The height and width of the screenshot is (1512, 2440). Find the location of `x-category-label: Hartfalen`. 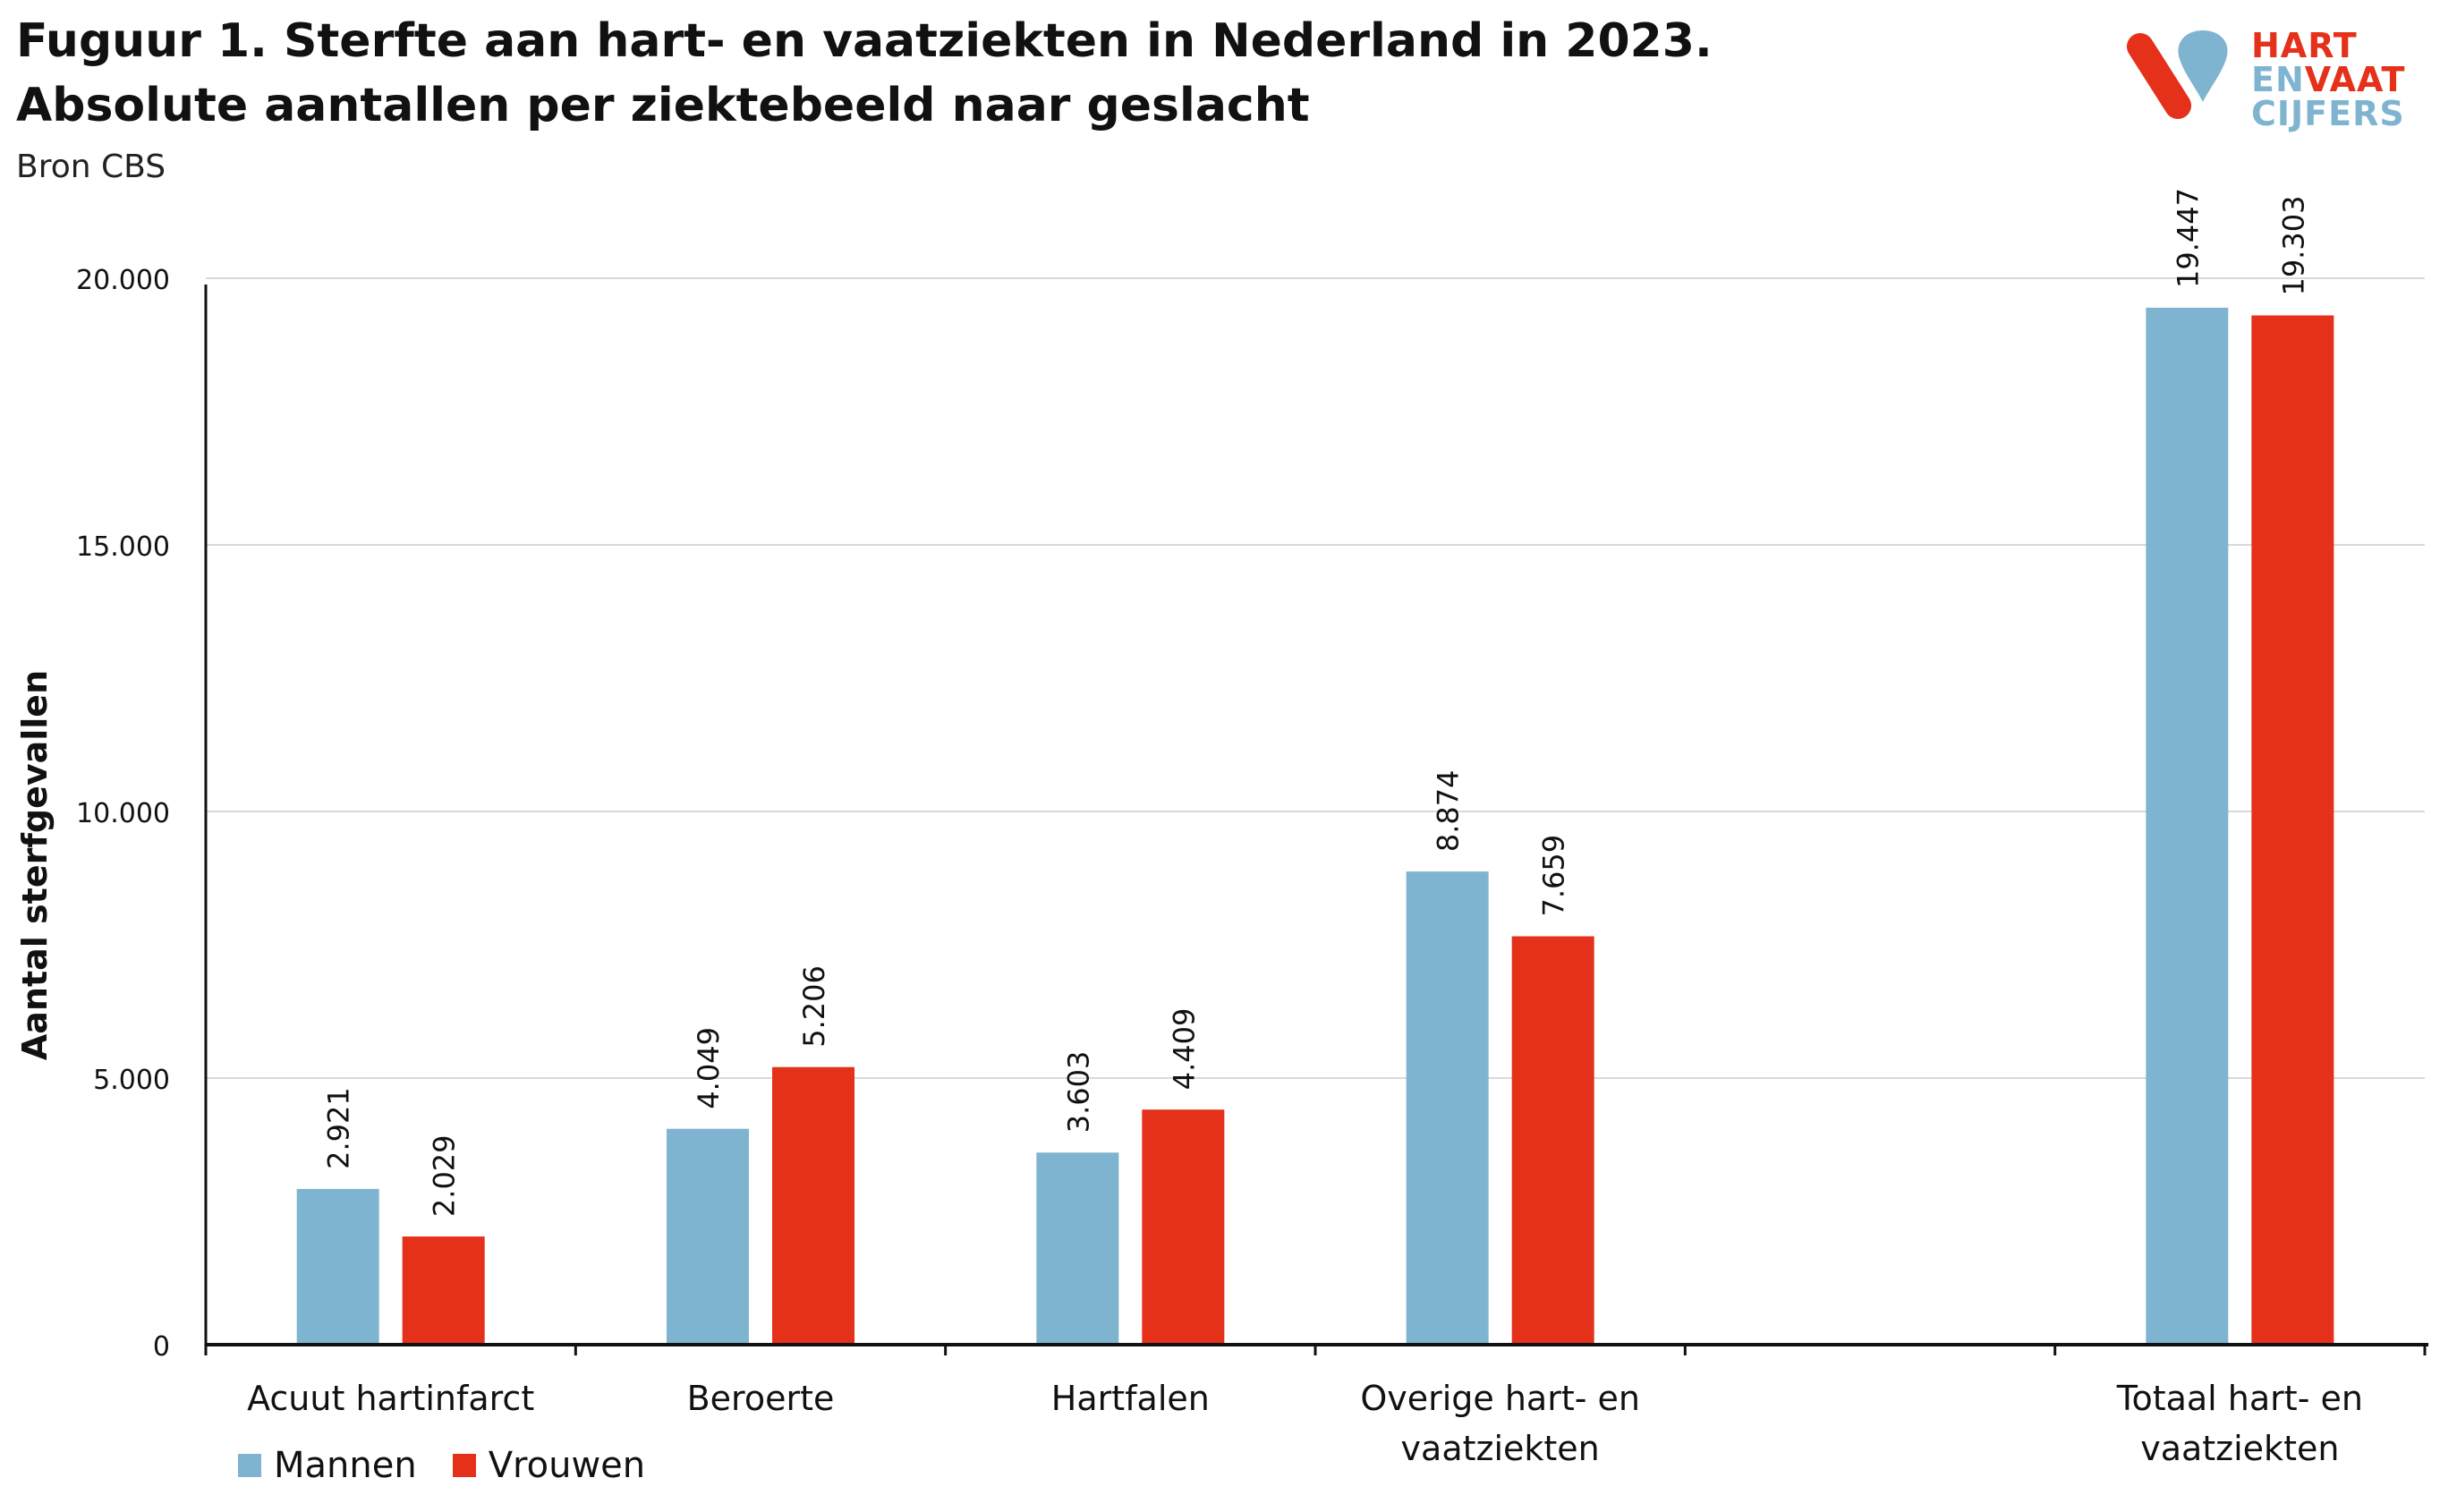

x-category-label: Hartfalen is located at coordinates (1130, 1398).